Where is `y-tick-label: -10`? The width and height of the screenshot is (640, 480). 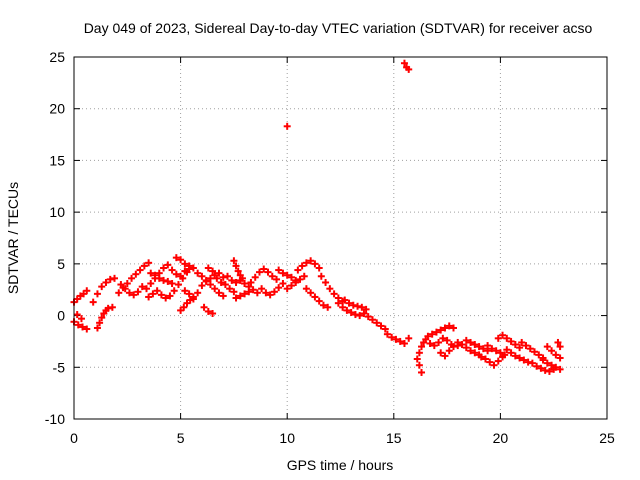
y-tick-label: -10 is located at coordinates (55, 419).